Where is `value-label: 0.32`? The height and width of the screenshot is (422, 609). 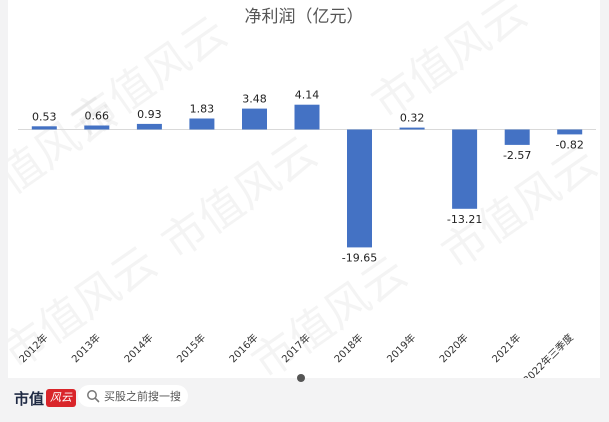
value-label: 0.32 is located at coordinates (412, 118).